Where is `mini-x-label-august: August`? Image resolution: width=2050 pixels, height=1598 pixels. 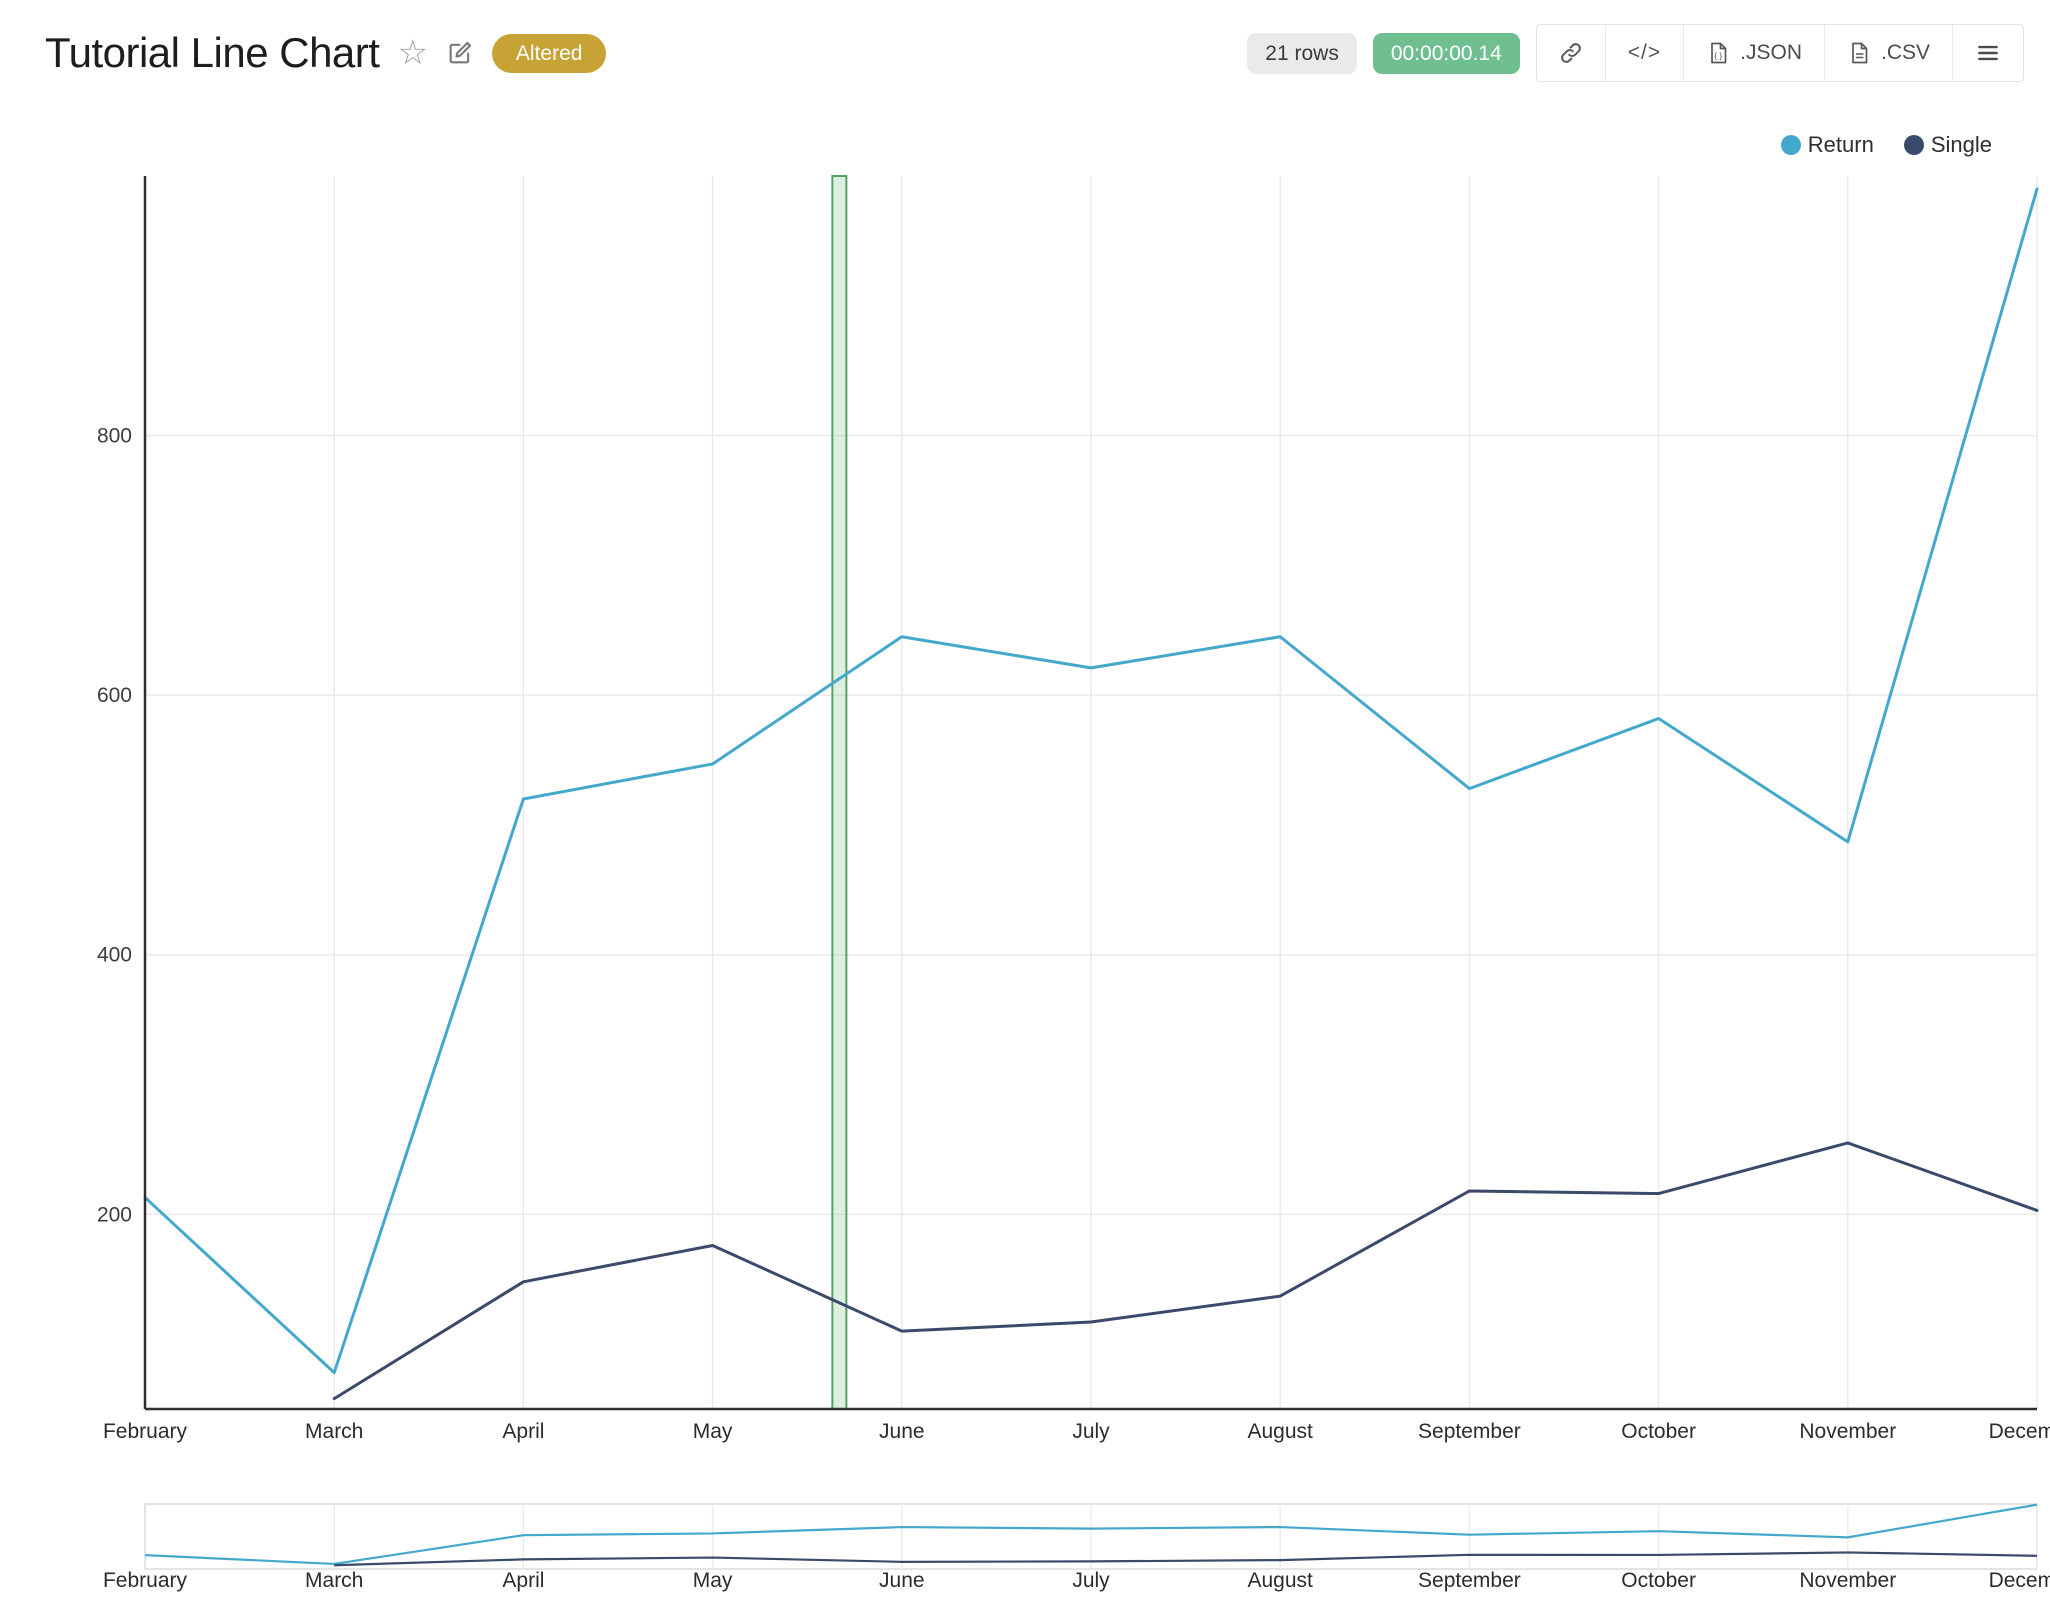
mini-x-label-august: August is located at coordinates (1281, 1580).